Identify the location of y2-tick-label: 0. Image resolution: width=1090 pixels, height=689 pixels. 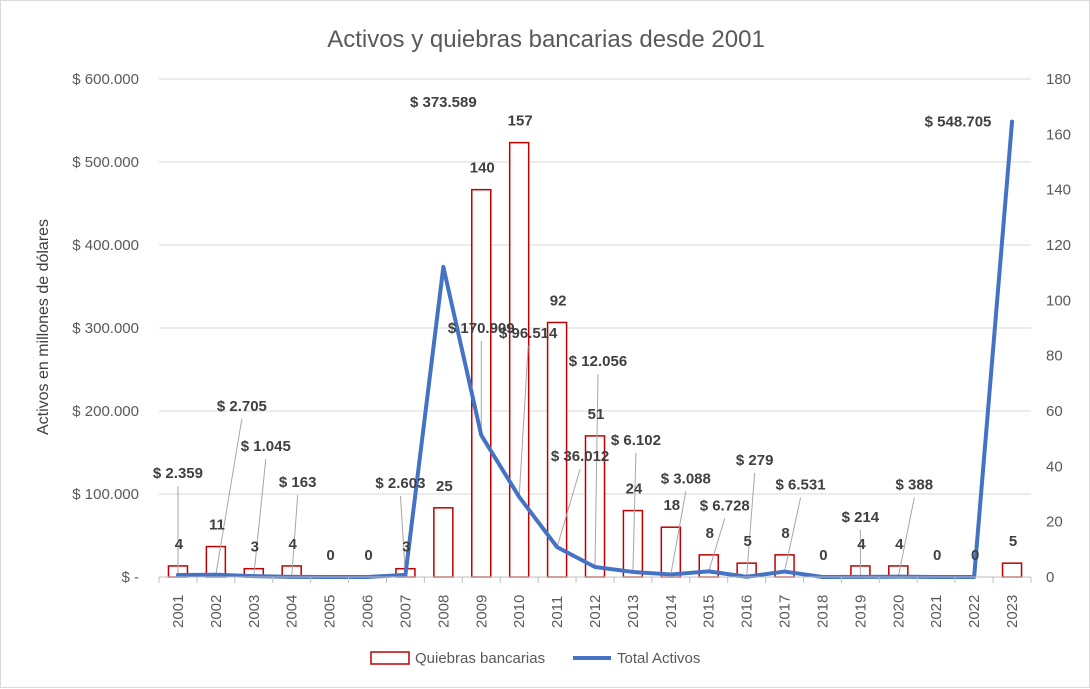
(1050, 577).